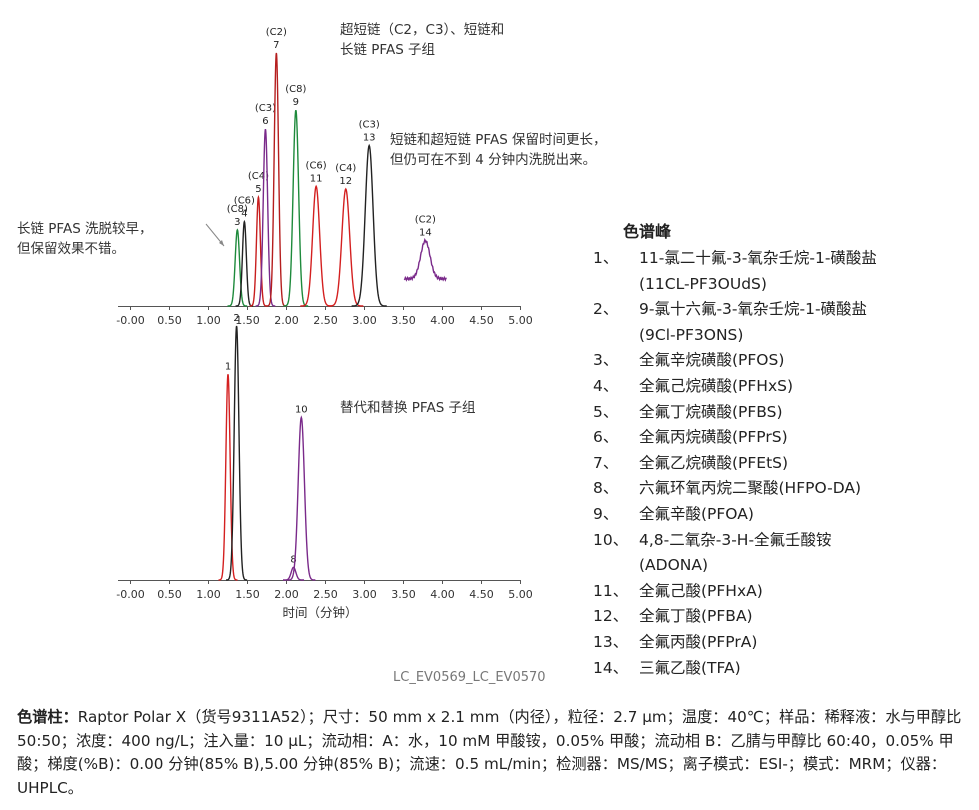  Describe the element at coordinates (425, 233) in the screenshot. I see `peak-label: 14` at that location.